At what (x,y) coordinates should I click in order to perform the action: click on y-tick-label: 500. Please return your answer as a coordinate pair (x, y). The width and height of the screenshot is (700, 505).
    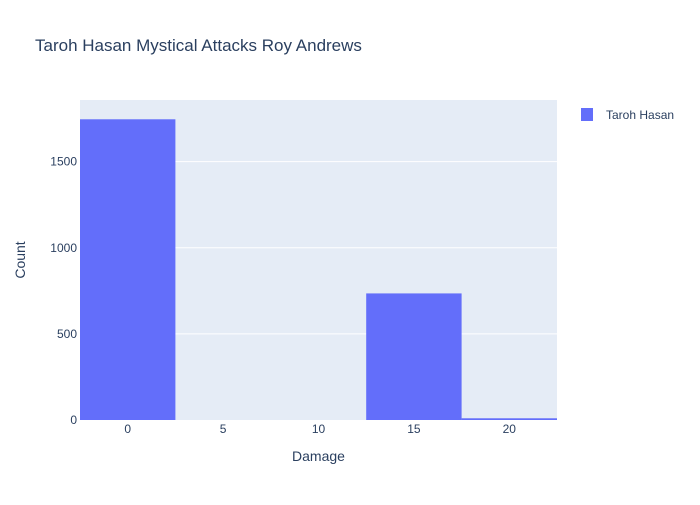
    Looking at the image, I should click on (67, 334).